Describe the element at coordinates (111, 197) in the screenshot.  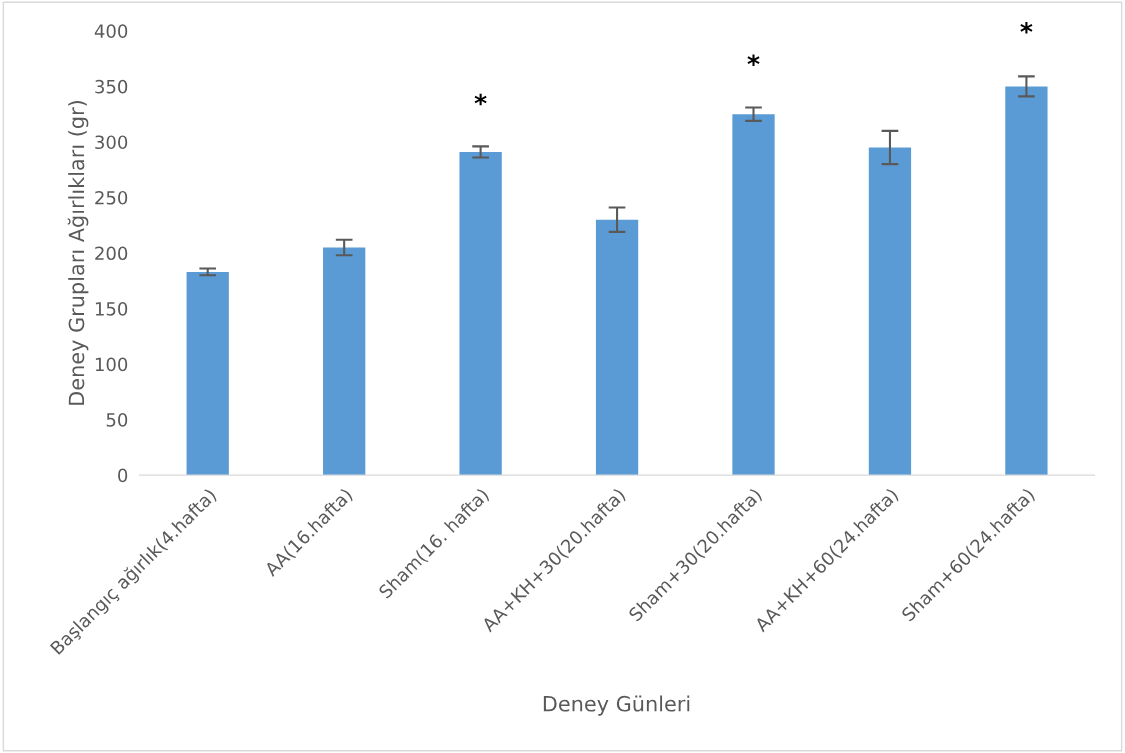
I see `y-tick-label: 250` at that location.